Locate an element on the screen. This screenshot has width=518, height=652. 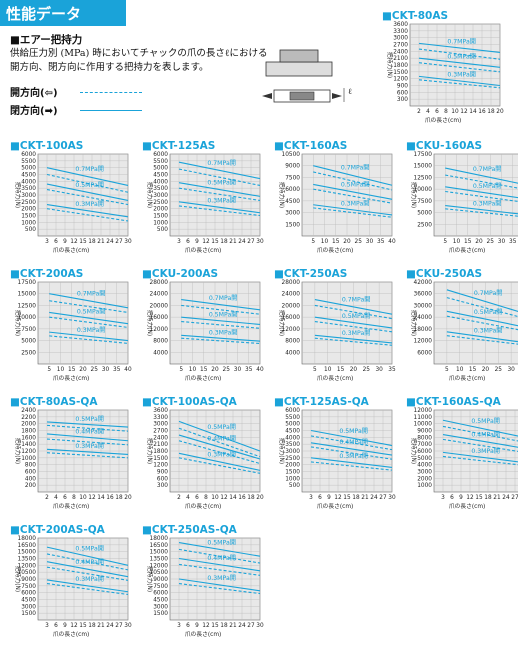
y-tick-label: 7500 is located at coordinates (28, 587).